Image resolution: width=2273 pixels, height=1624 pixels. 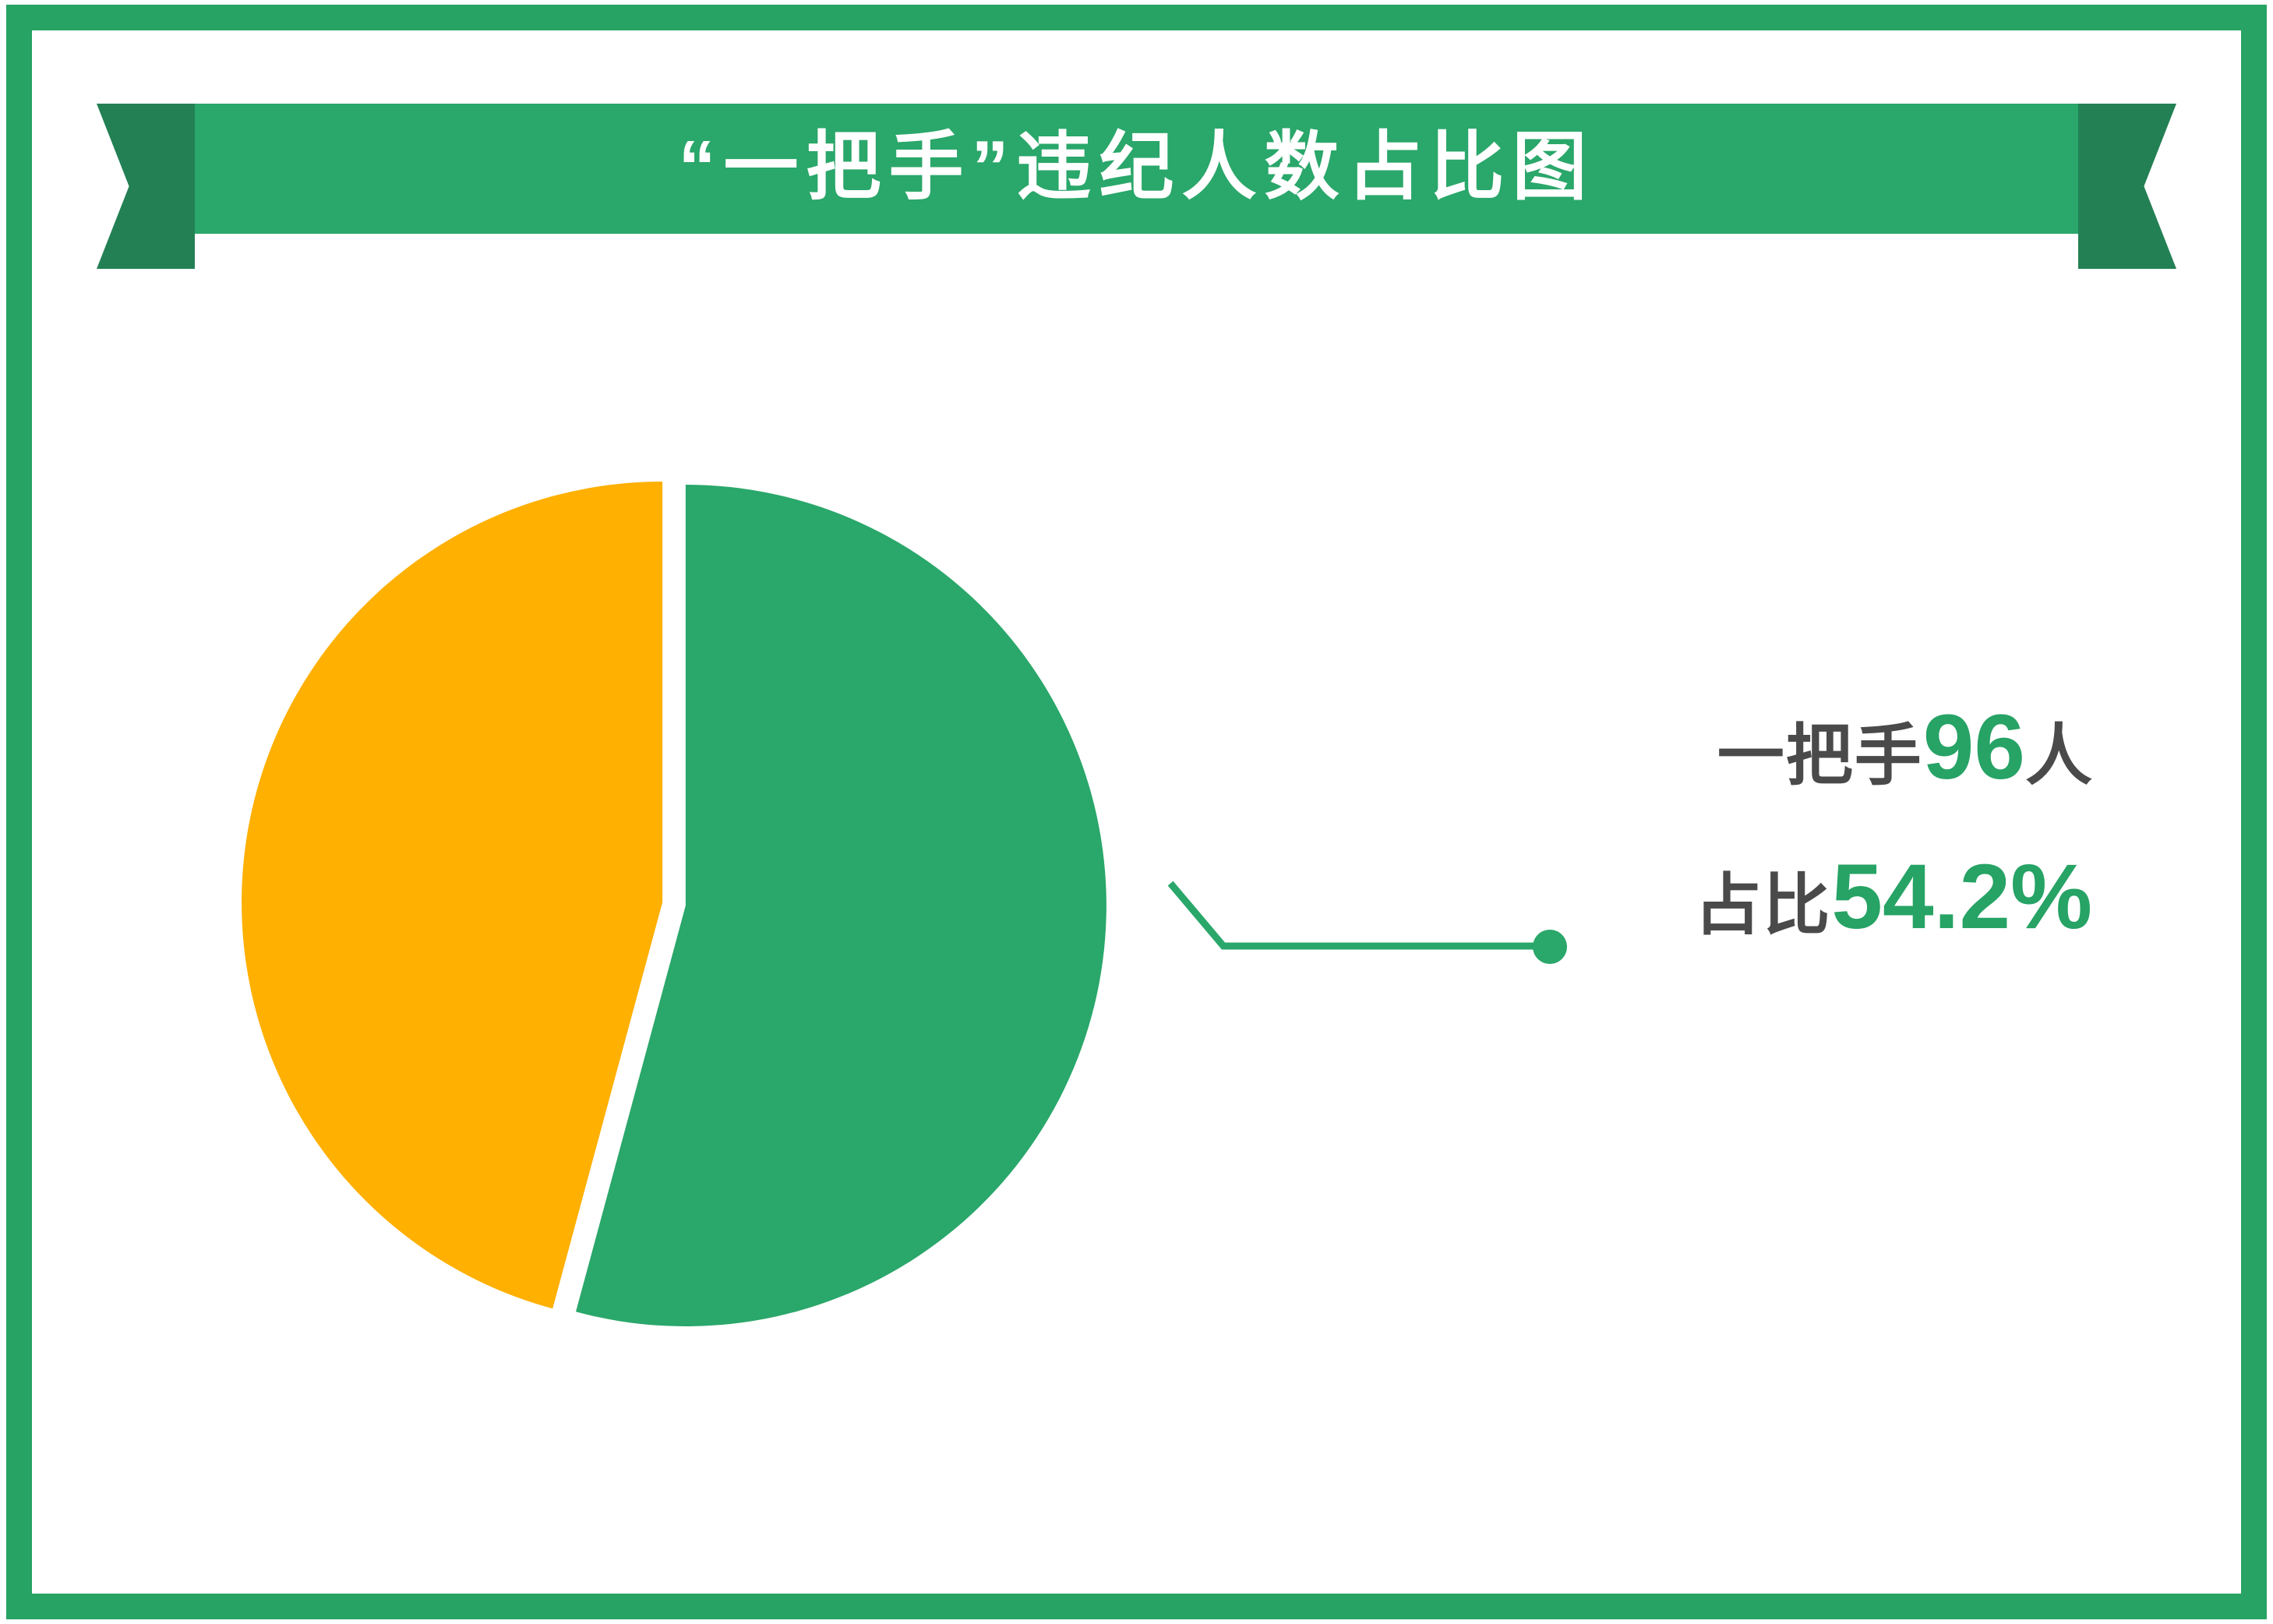 What do you see at coordinates (1763, 905) in the screenshot?
I see `legend-label-zhanbi: 占比` at bounding box center [1763, 905].